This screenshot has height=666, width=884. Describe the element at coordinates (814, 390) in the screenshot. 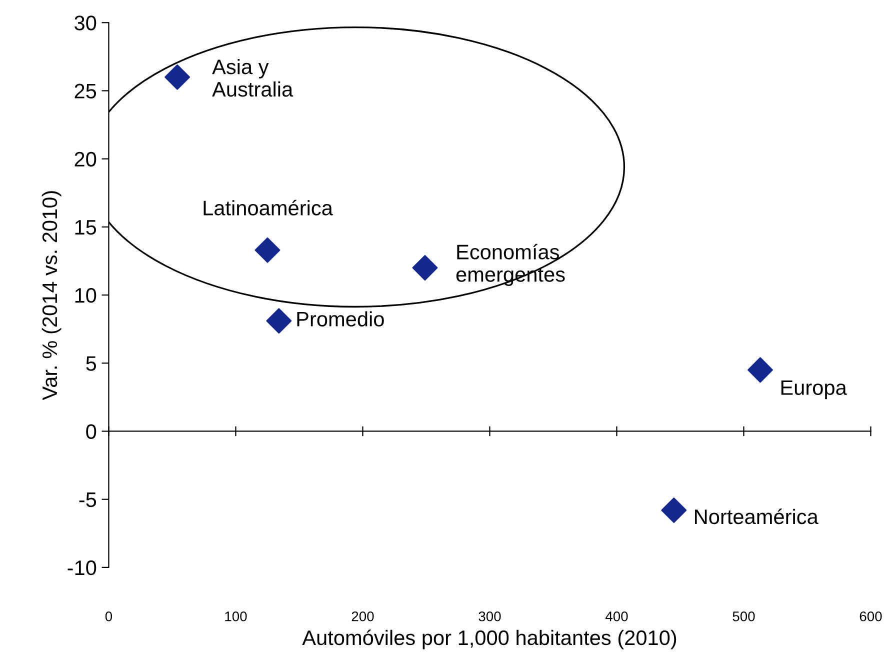

I see `annotation: Europa` at that location.